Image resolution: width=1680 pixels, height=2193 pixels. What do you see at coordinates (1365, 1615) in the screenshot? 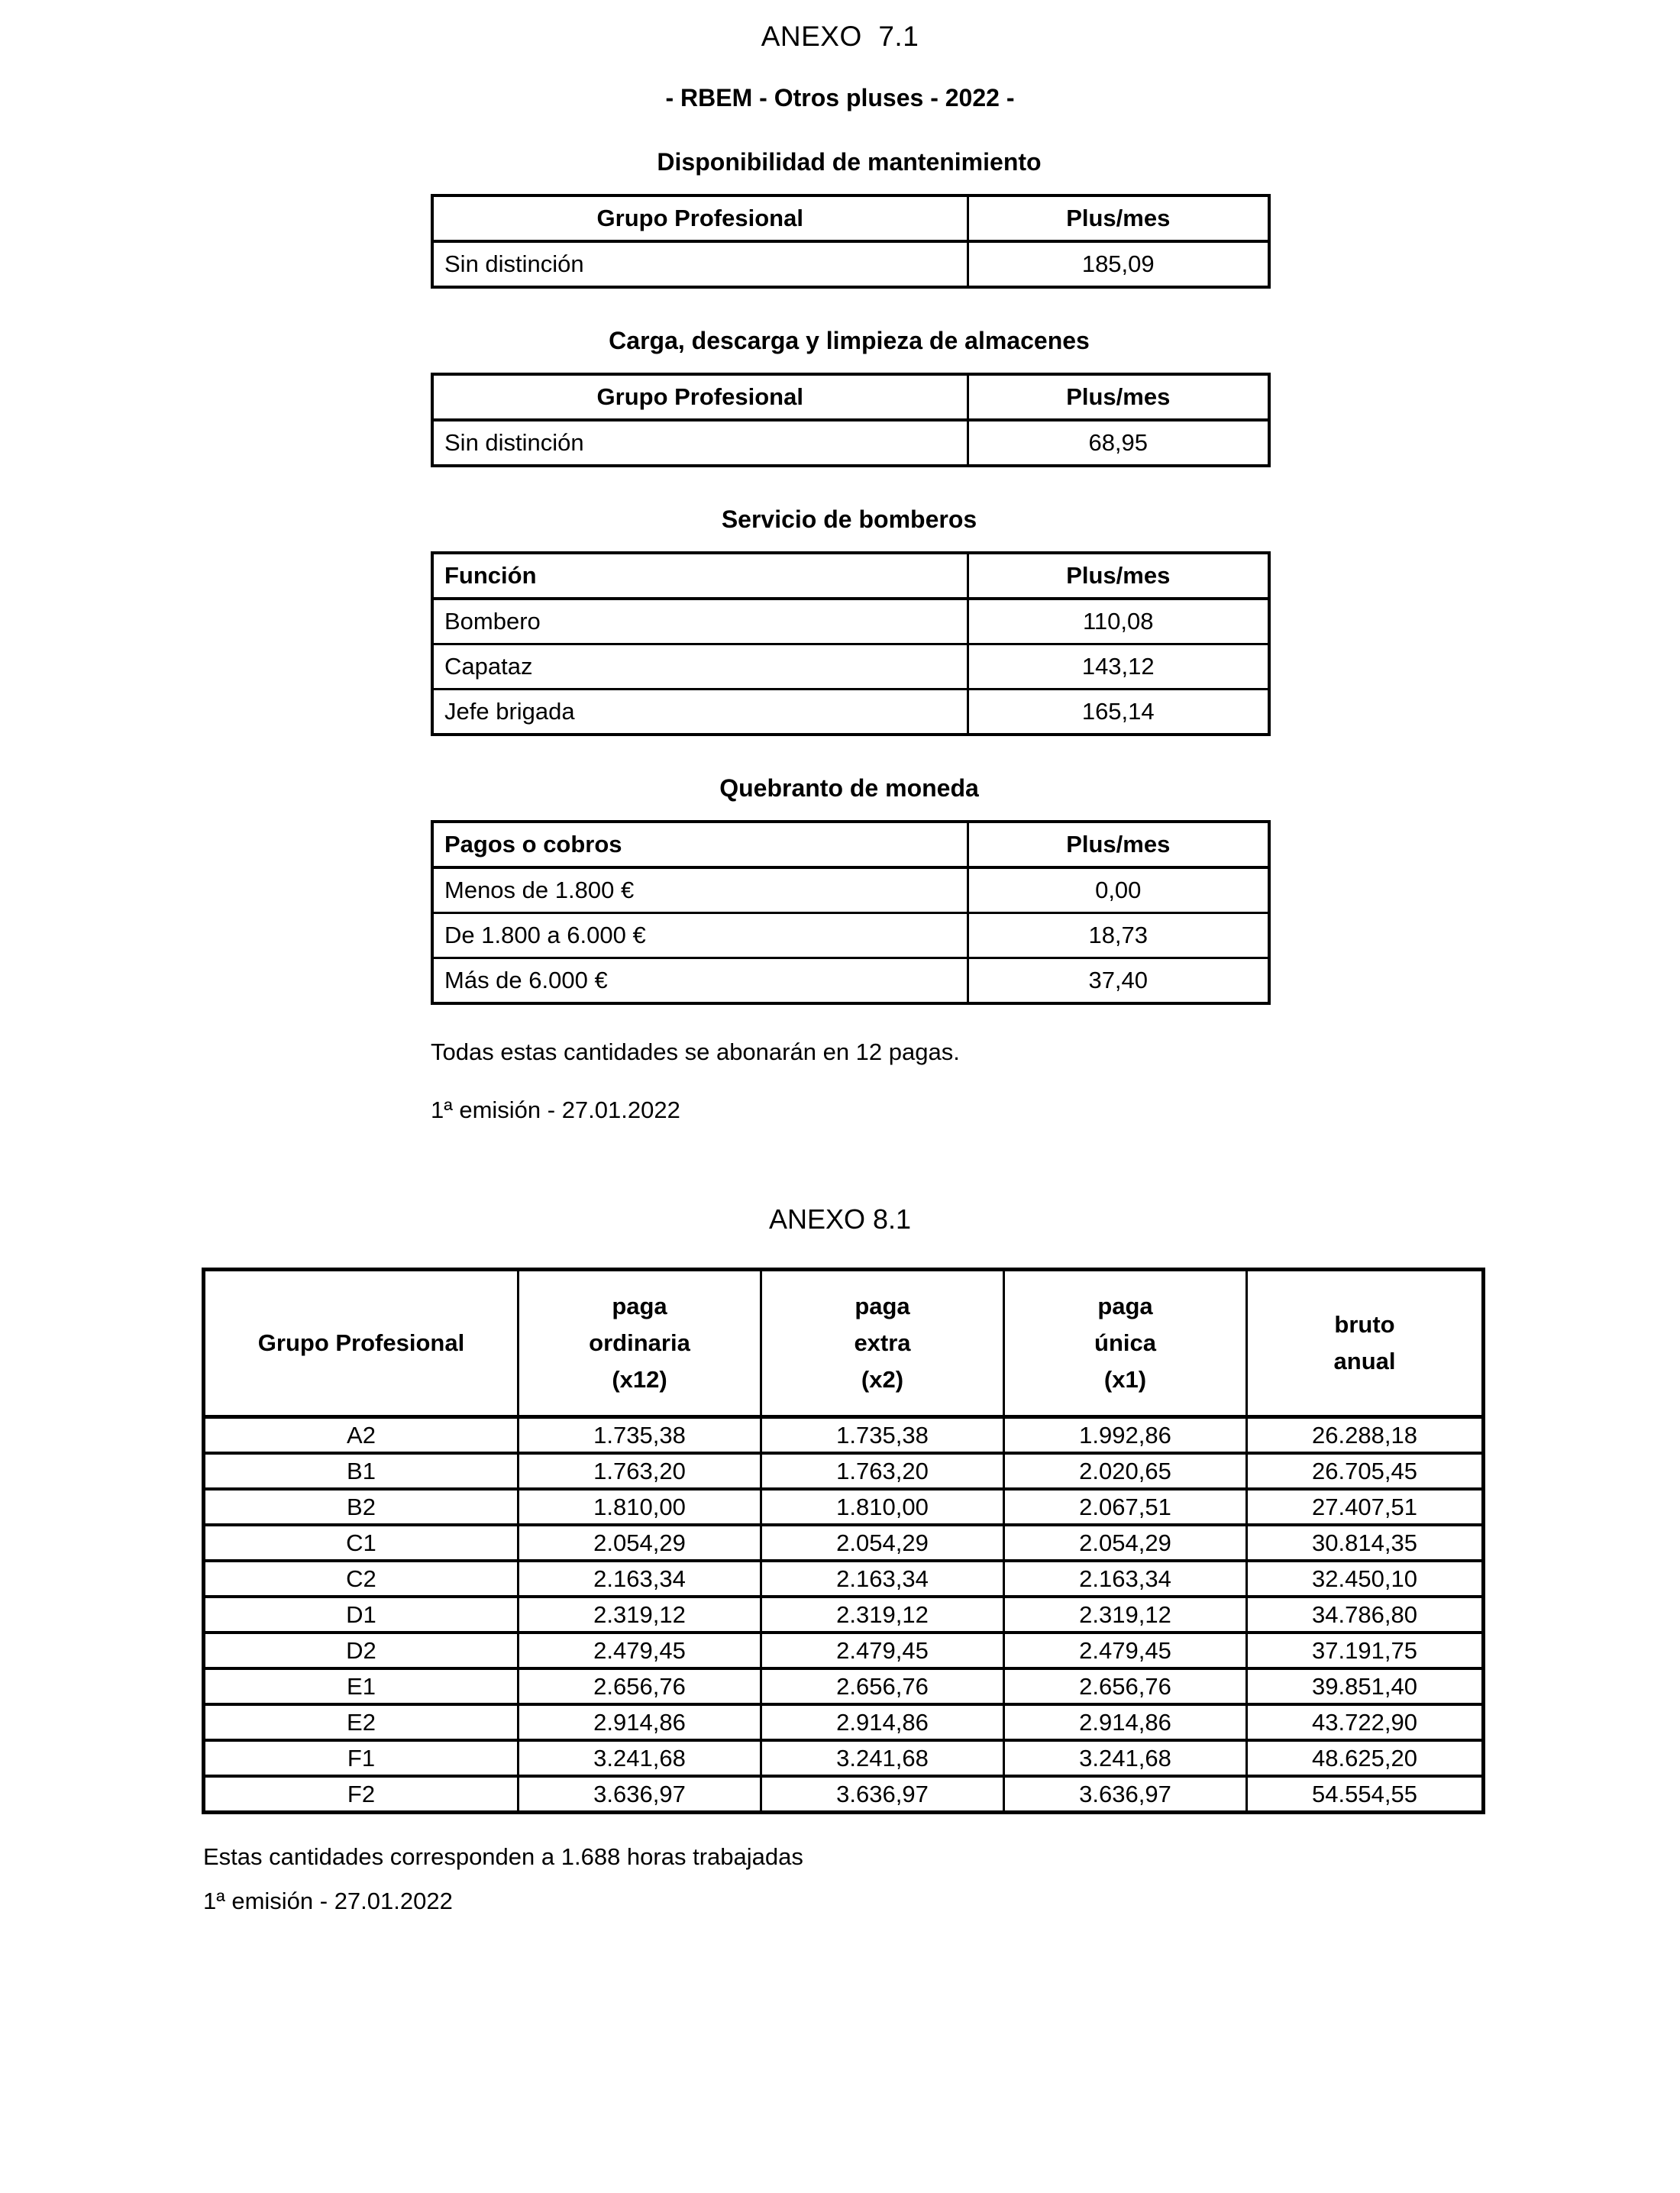
I see `cell-value: 34.786,80` at bounding box center [1365, 1615].